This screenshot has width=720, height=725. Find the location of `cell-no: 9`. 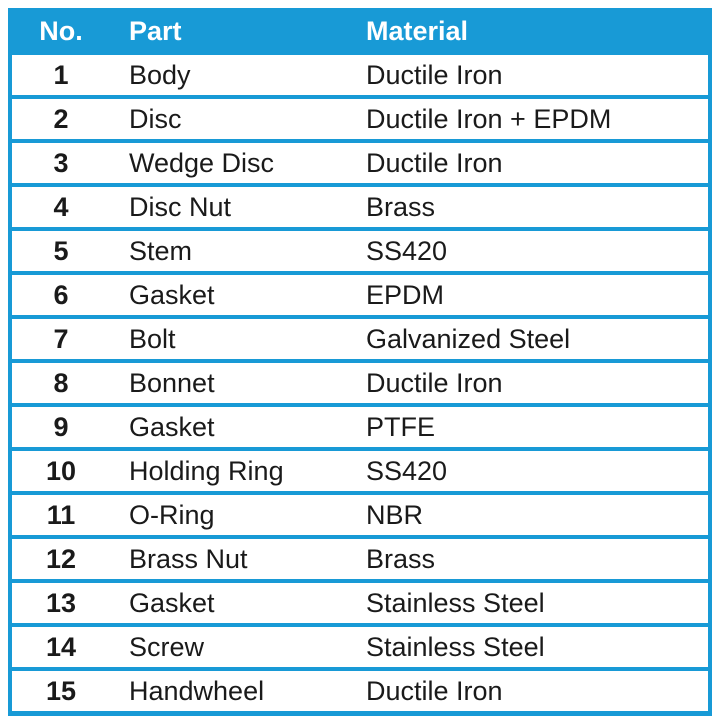

cell-no: 9 is located at coordinates (60, 426).